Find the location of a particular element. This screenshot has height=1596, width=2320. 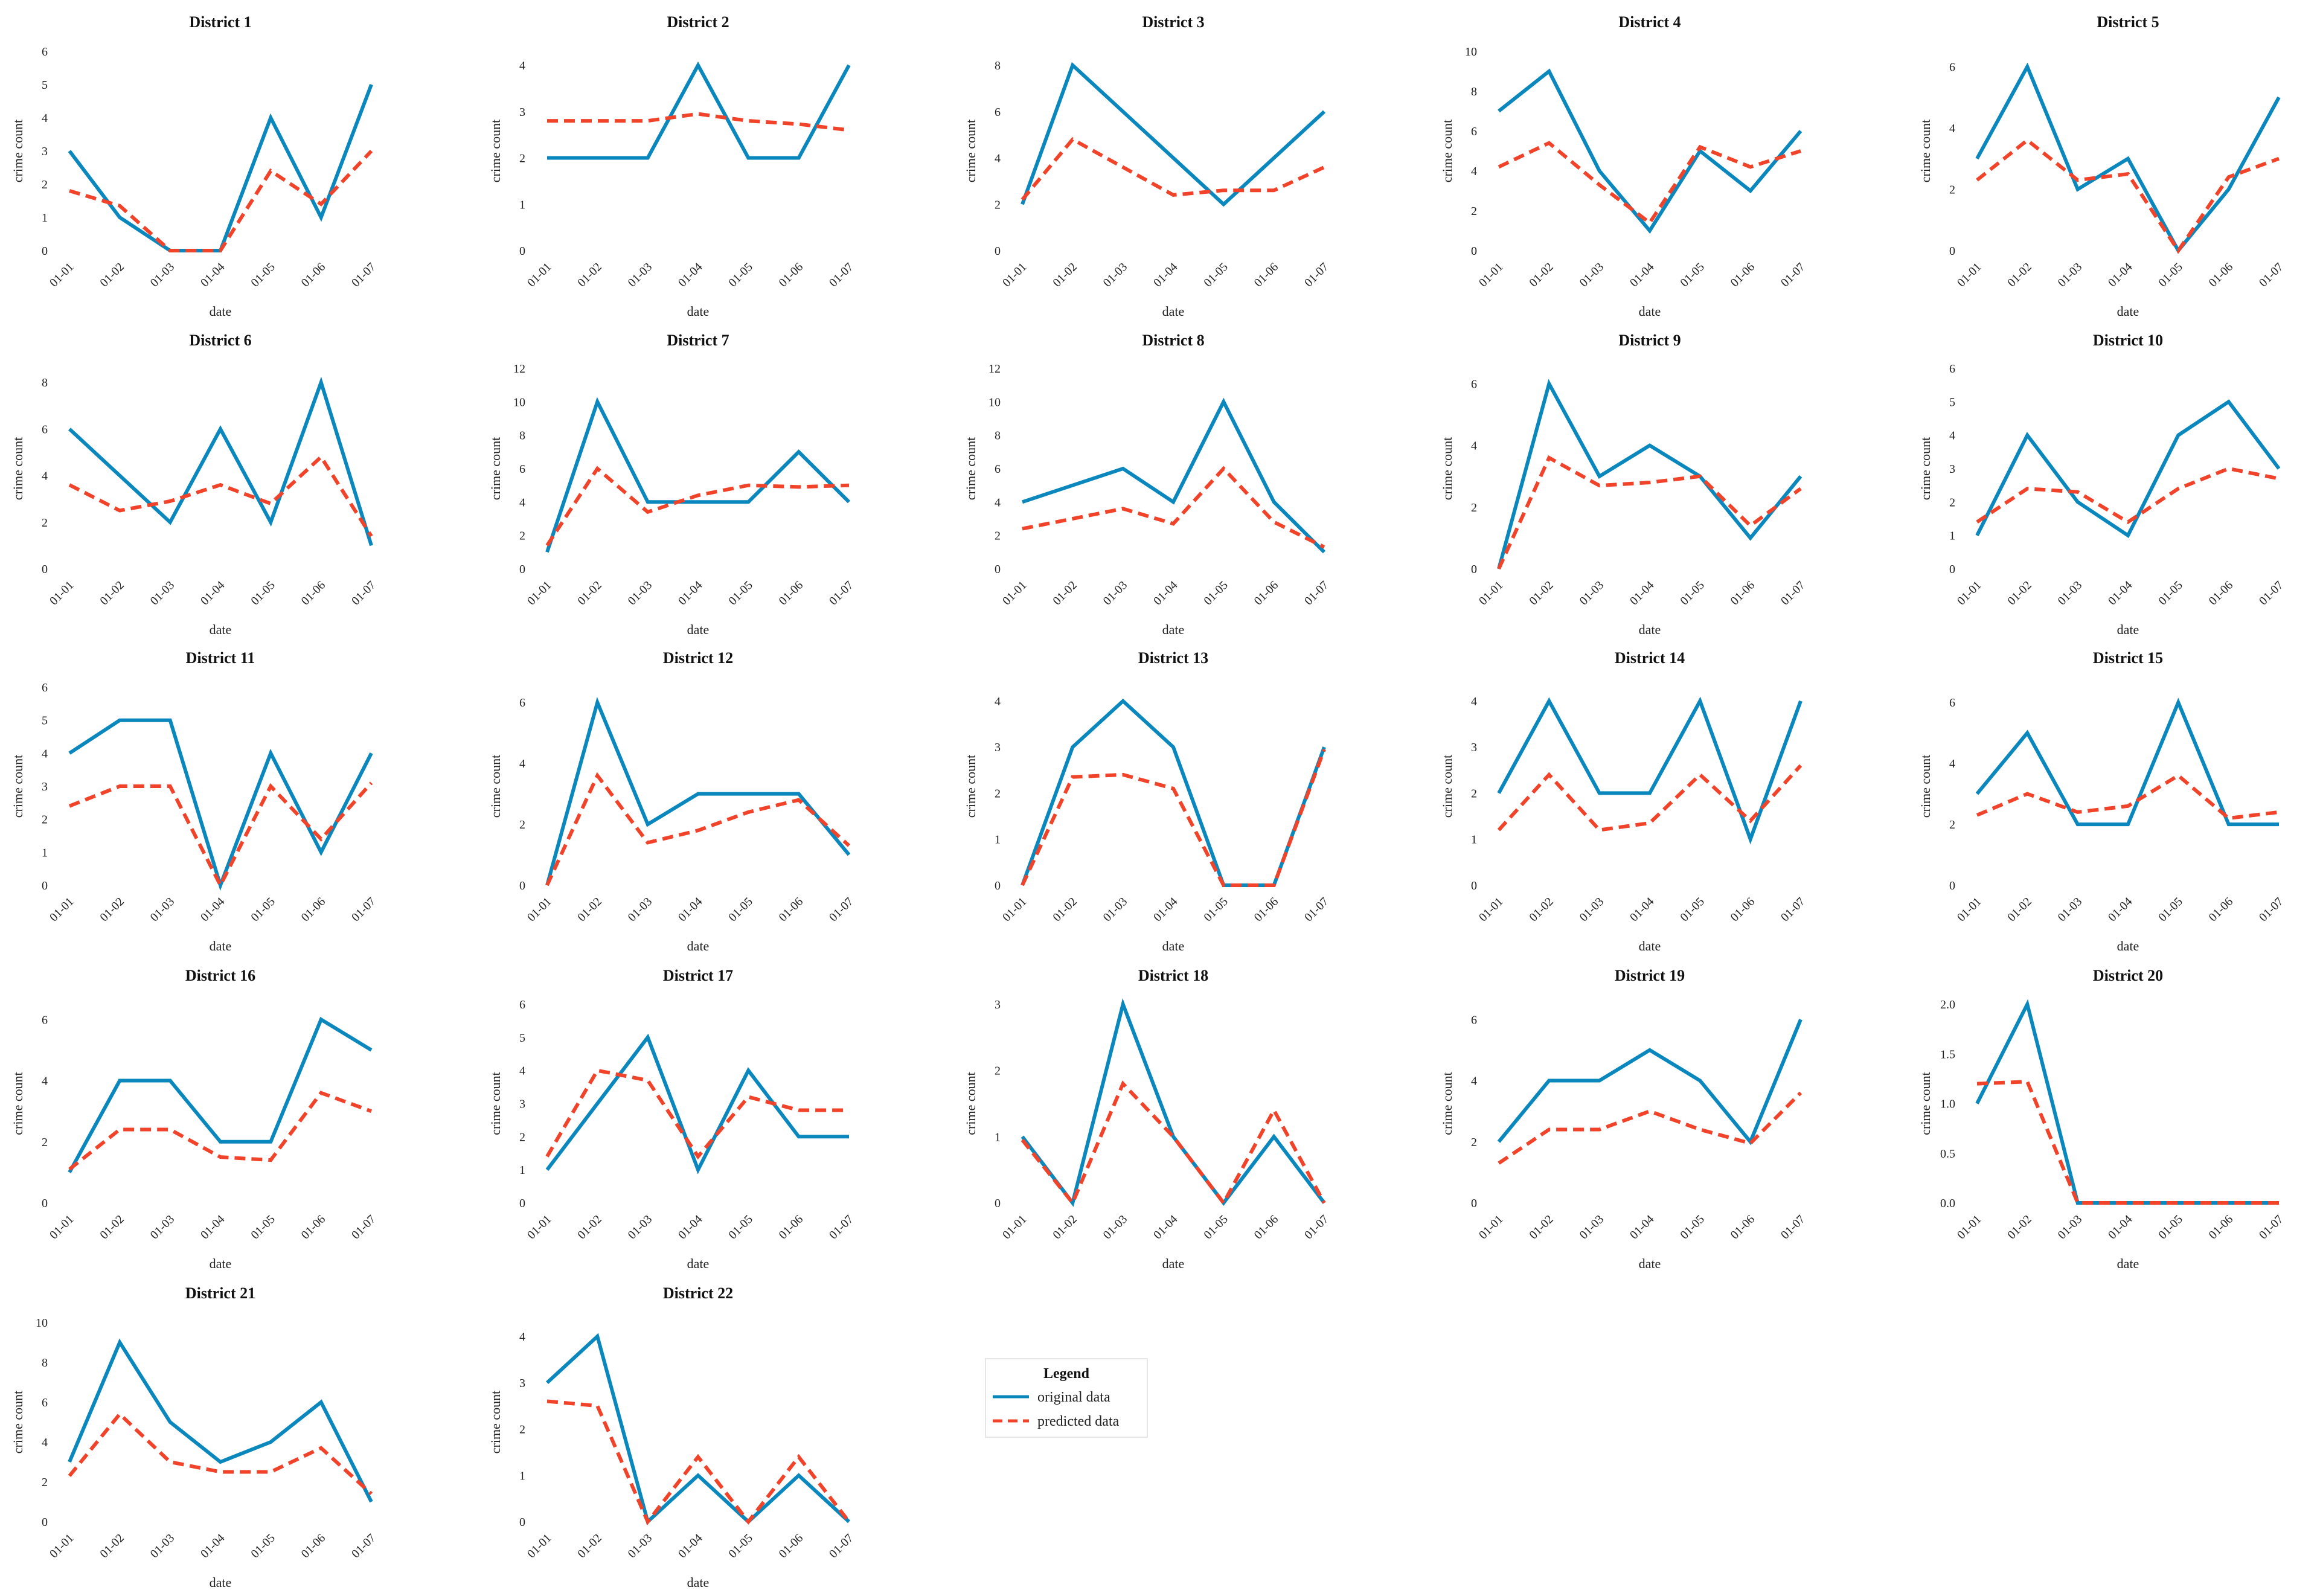

panel-title: District 5 is located at coordinates (2128, 22).